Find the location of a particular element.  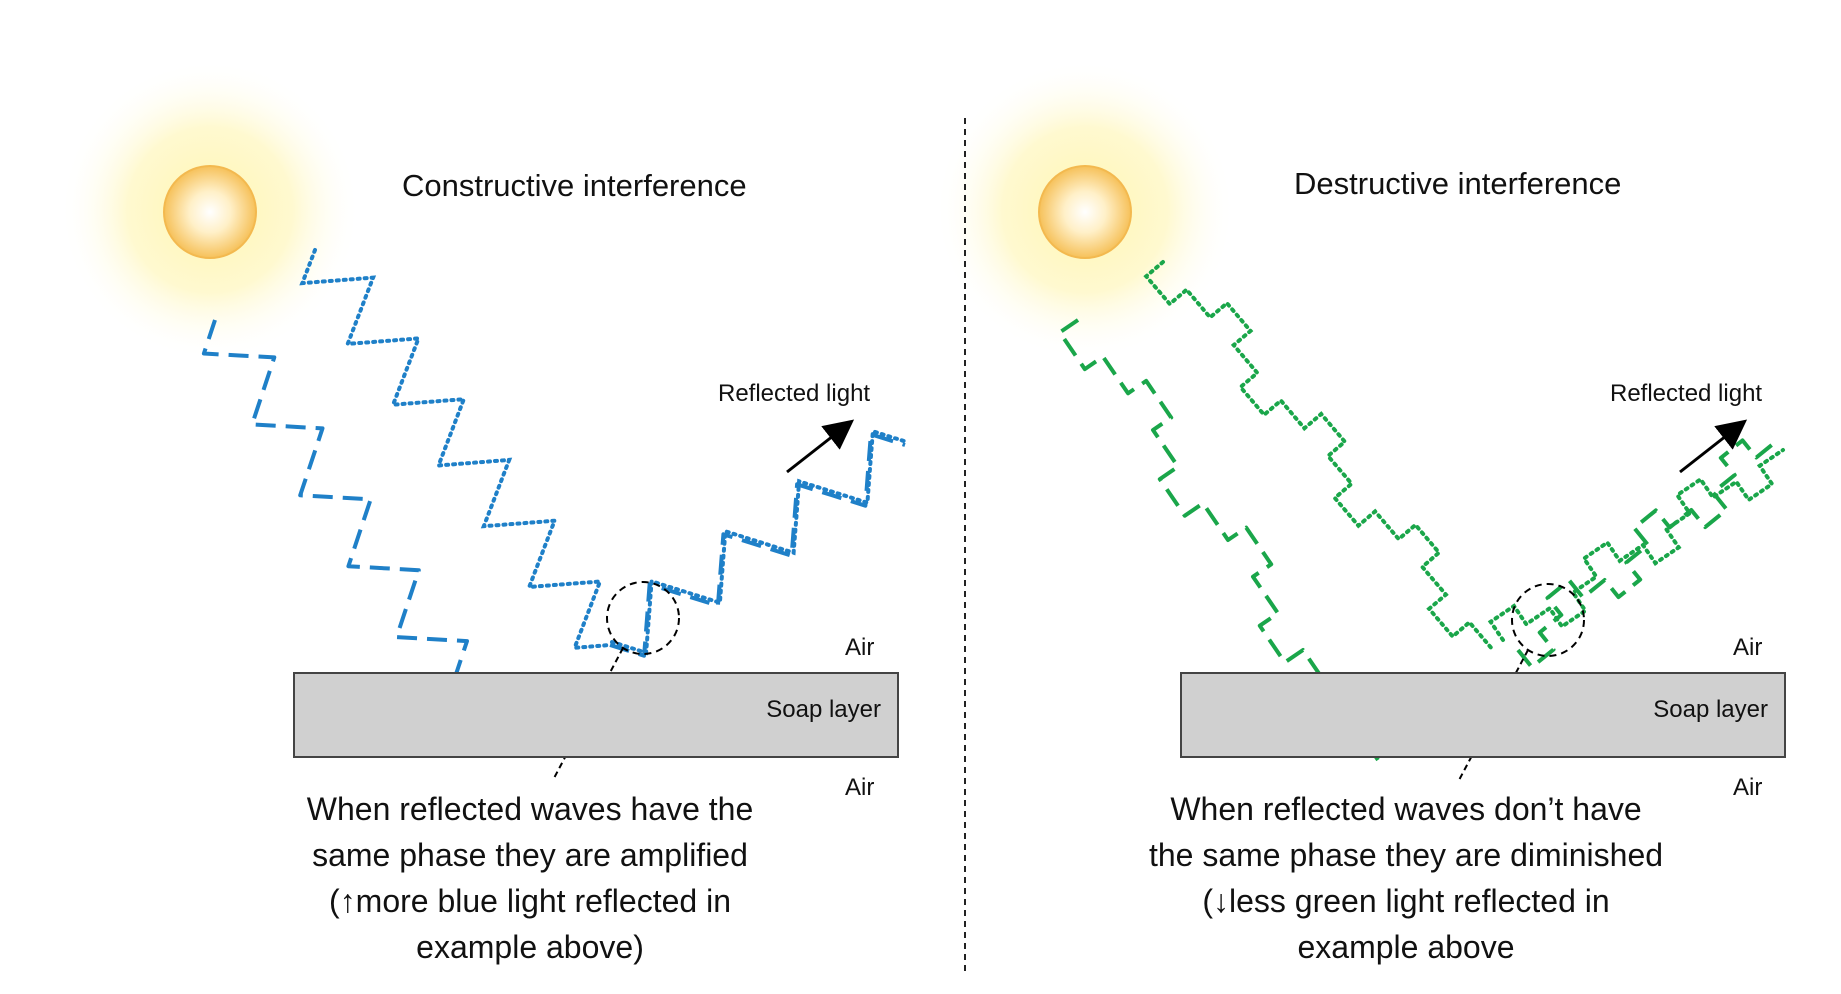

left-air-bottom-label: Air is located at coordinates (860, 787).